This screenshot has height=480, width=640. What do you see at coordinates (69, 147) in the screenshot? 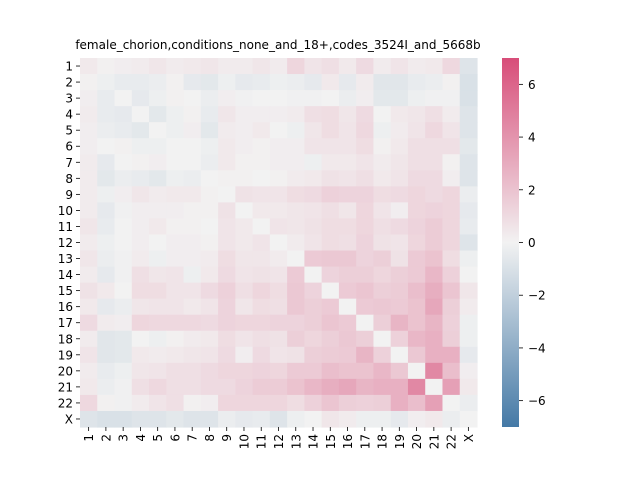
I see `y-tick-label: 6` at bounding box center [69, 147].